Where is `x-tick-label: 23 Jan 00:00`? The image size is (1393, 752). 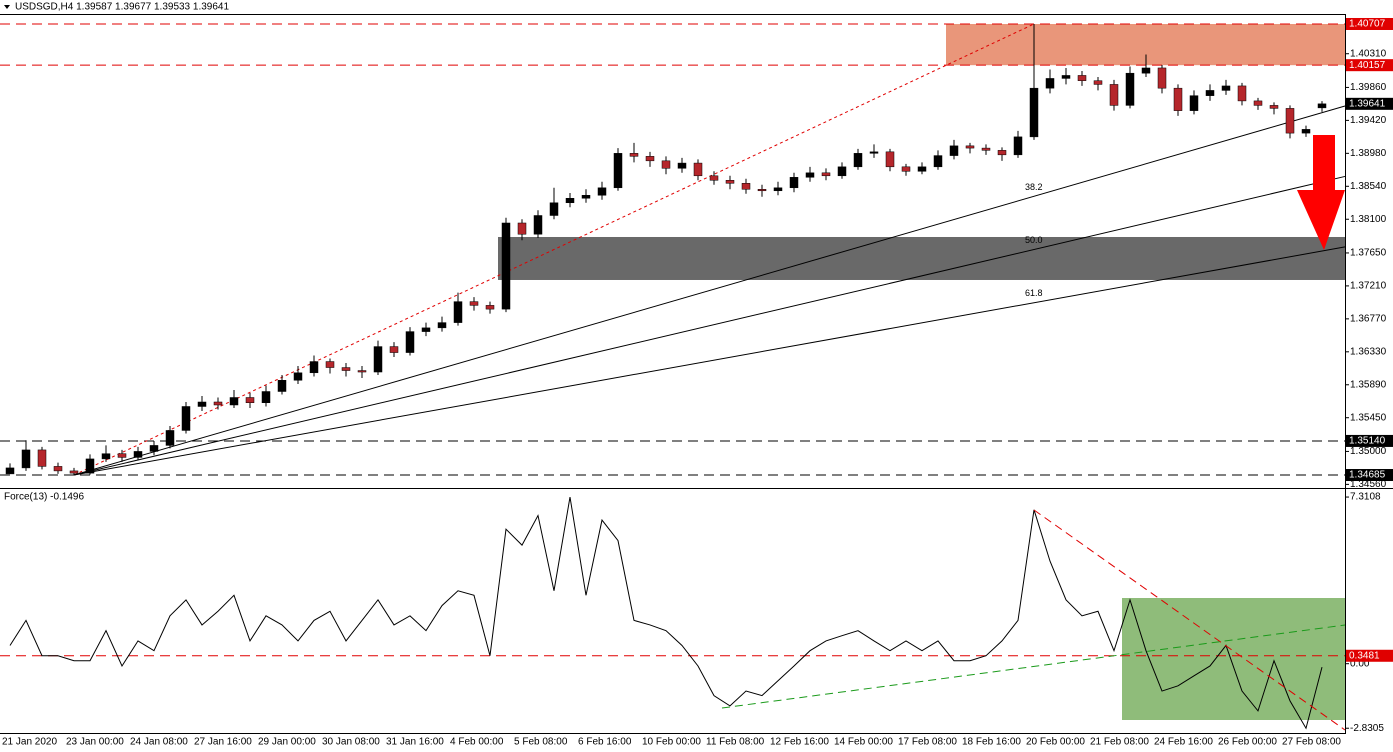
x-tick-label: 23 Jan 00:00 is located at coordinates (95, 742).